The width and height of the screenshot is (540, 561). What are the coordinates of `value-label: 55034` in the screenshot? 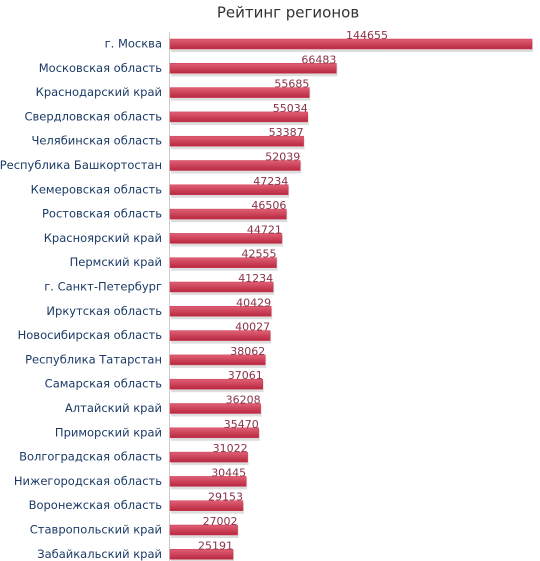 It's located at (290, 108).